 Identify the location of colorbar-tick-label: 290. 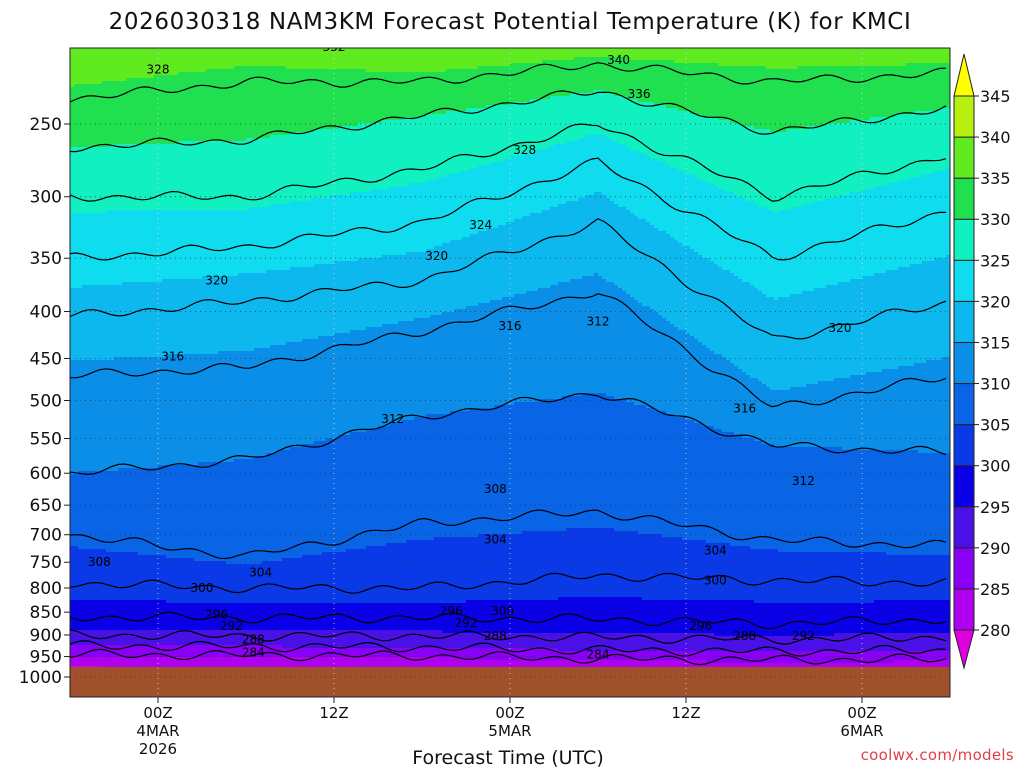
(995, 548).